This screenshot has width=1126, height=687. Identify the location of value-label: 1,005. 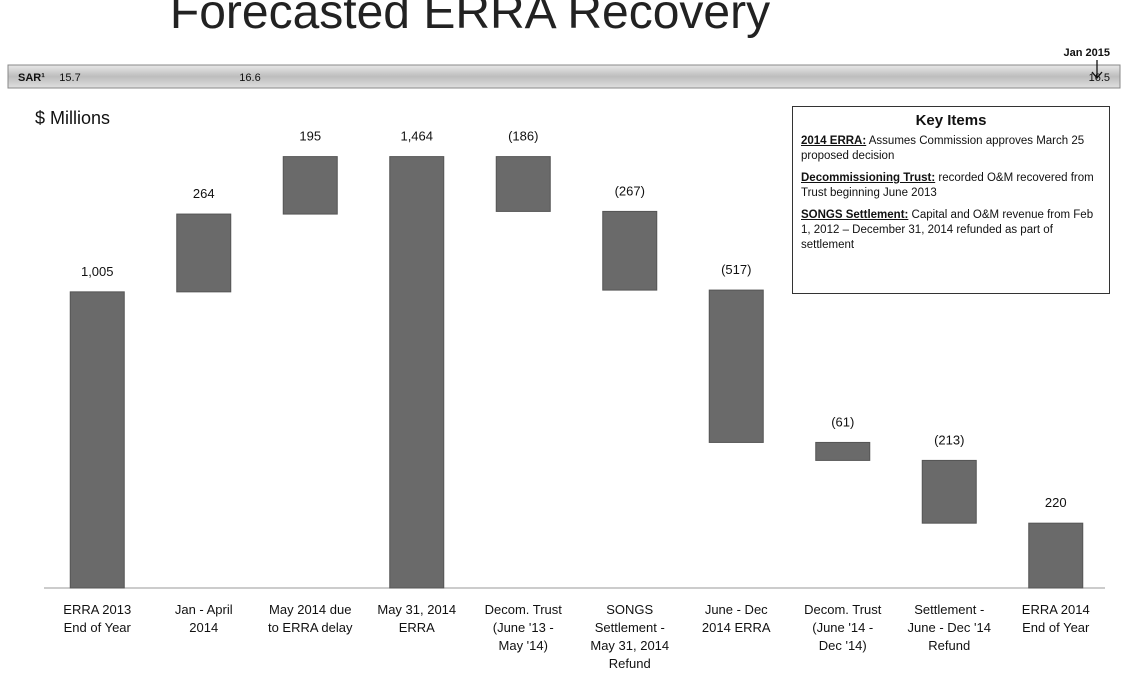
(97, 271).